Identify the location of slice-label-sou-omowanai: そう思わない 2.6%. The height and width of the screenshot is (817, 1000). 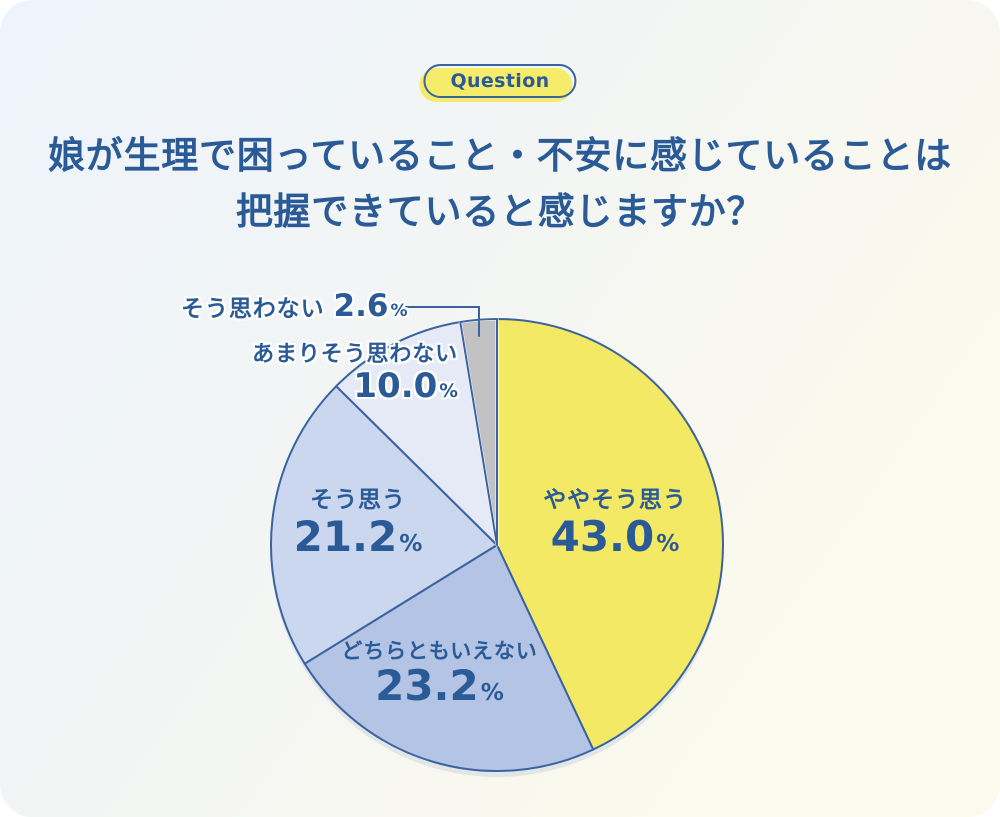
(294, 307).